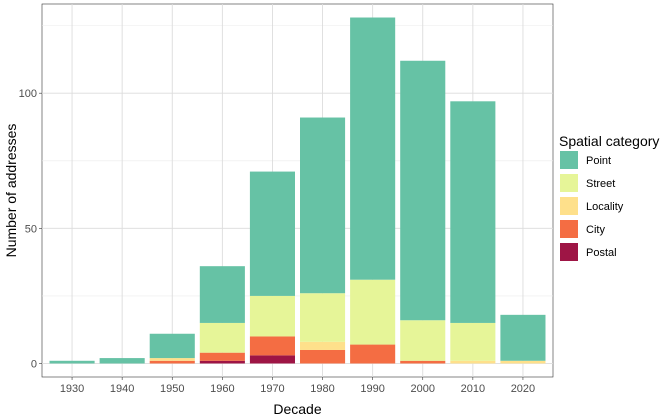 Image resolution: width=669 pixels, height=420 pixels. What do you see at coordinates (473, 389) in the screenshot?
I see `x-tick-label: 2010` at bounding box center [473, 389].